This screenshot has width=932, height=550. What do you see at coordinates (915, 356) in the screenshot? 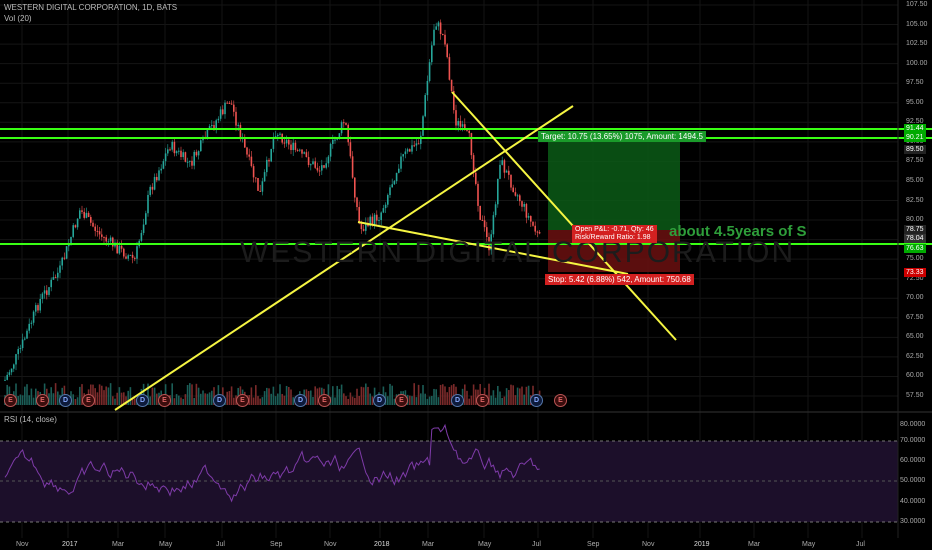
I see `price-tick-label: 62.50` at bounding box center [915, 356].